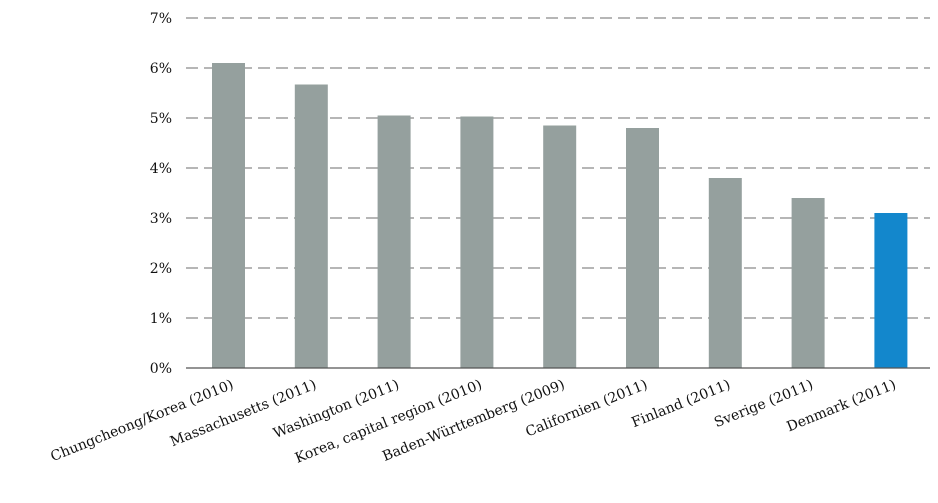 The width and height of the screenshot is (938, 503). What do you see at coordinates (161, 119) in the screenshot?
I see `y-tick-label: 5%` at bounding box center [161, 119].